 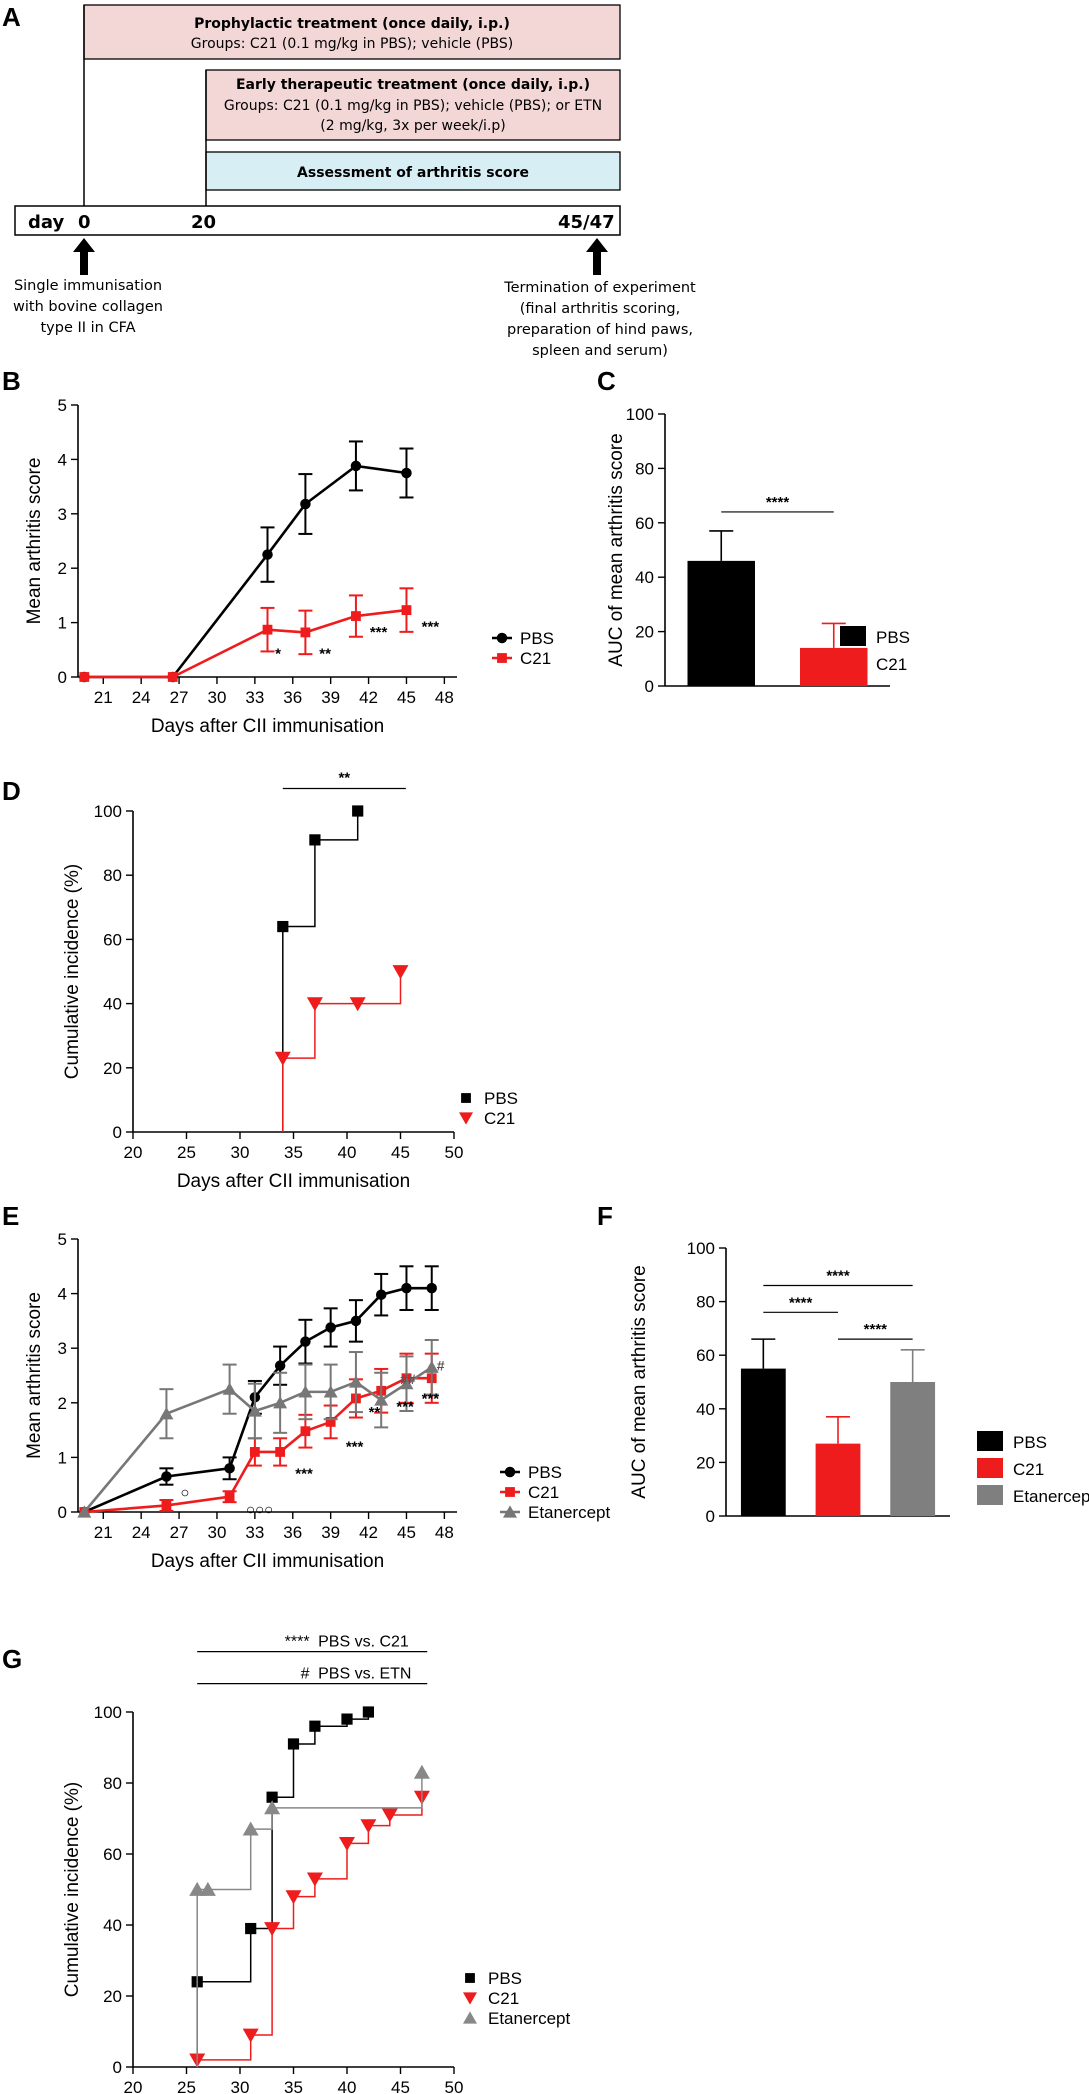 I want to click on bar, so click(x=913, y=1449).